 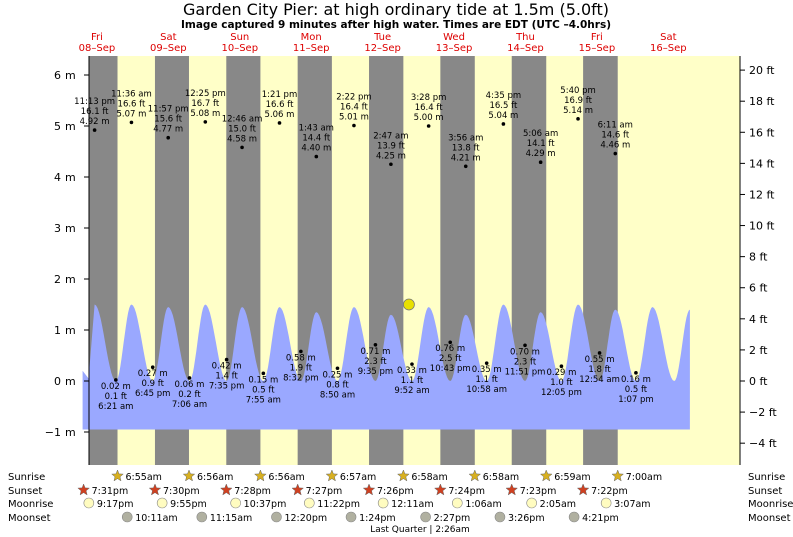 What do you see at coordinates (189, 405) in the screenshot?
I see `tide-label: 7:06 am` at bounding box center [189, 405].